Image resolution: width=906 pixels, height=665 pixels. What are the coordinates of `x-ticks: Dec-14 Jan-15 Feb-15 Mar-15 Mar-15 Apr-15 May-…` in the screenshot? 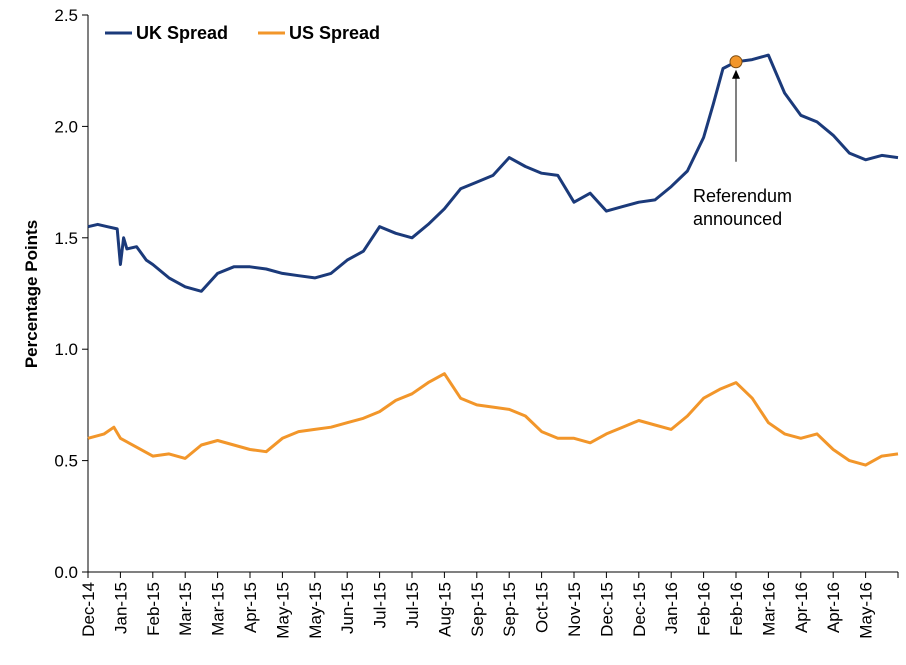 It's located at (489, 605).